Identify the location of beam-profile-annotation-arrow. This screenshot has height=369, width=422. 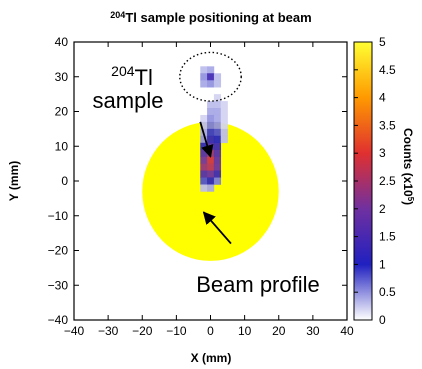
(217, 228).